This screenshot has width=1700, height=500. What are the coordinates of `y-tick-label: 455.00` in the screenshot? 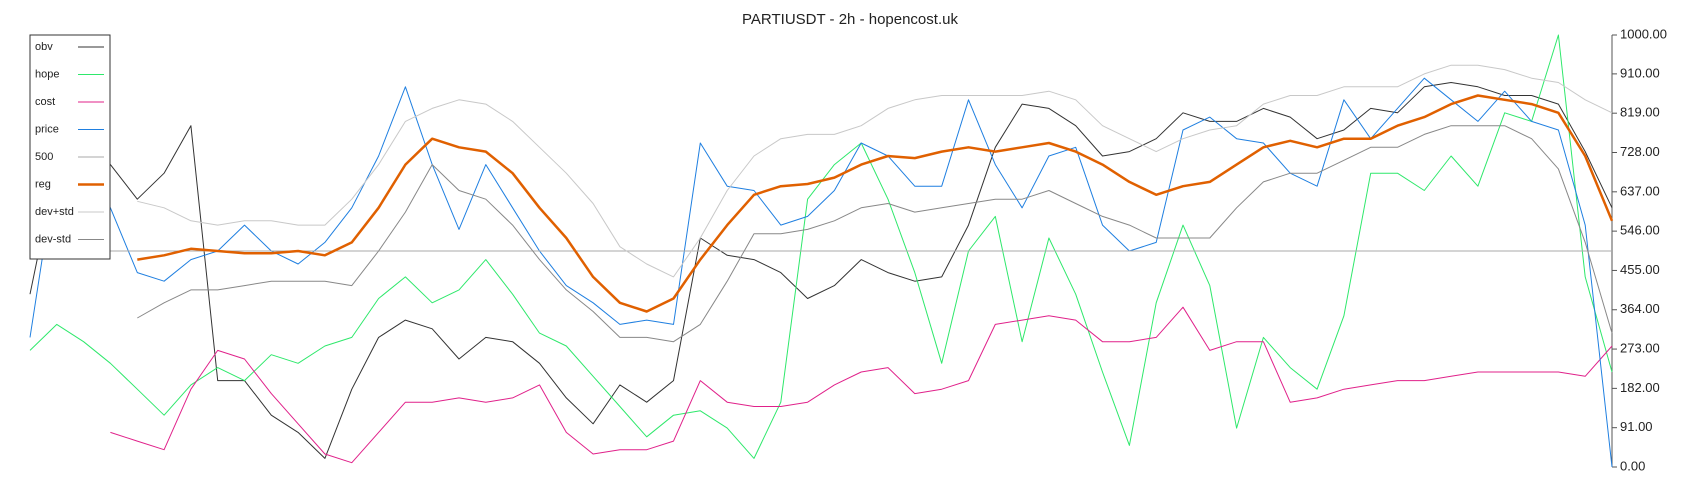 It's located at (1640, 269).